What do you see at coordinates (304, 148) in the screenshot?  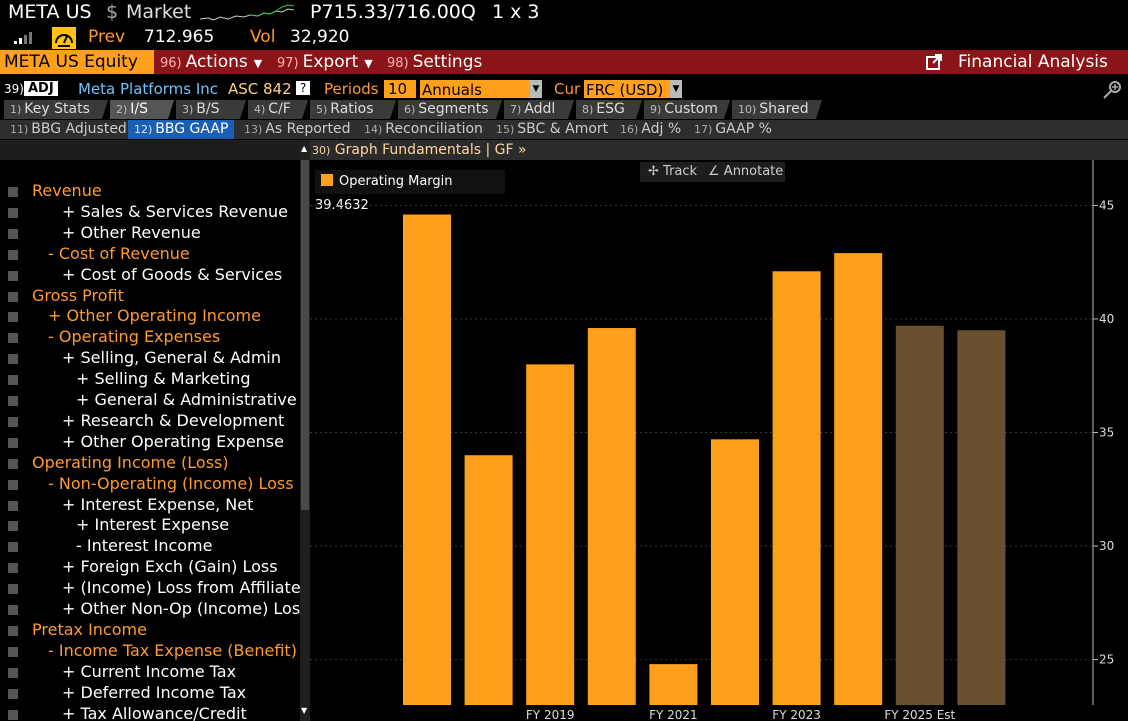 I see `scroll-up-icon: ▲` at bounding box center [304, 148].